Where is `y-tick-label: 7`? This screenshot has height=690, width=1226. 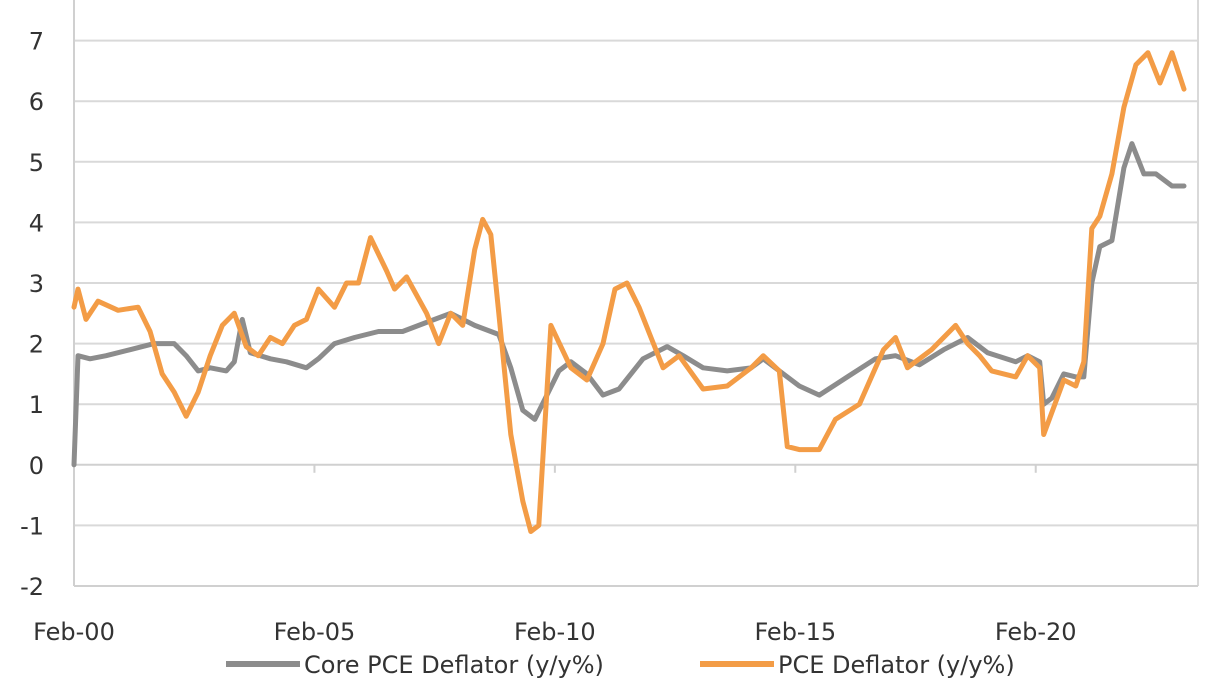
y-tick-label: 7 is located at coordinates (36, 42).